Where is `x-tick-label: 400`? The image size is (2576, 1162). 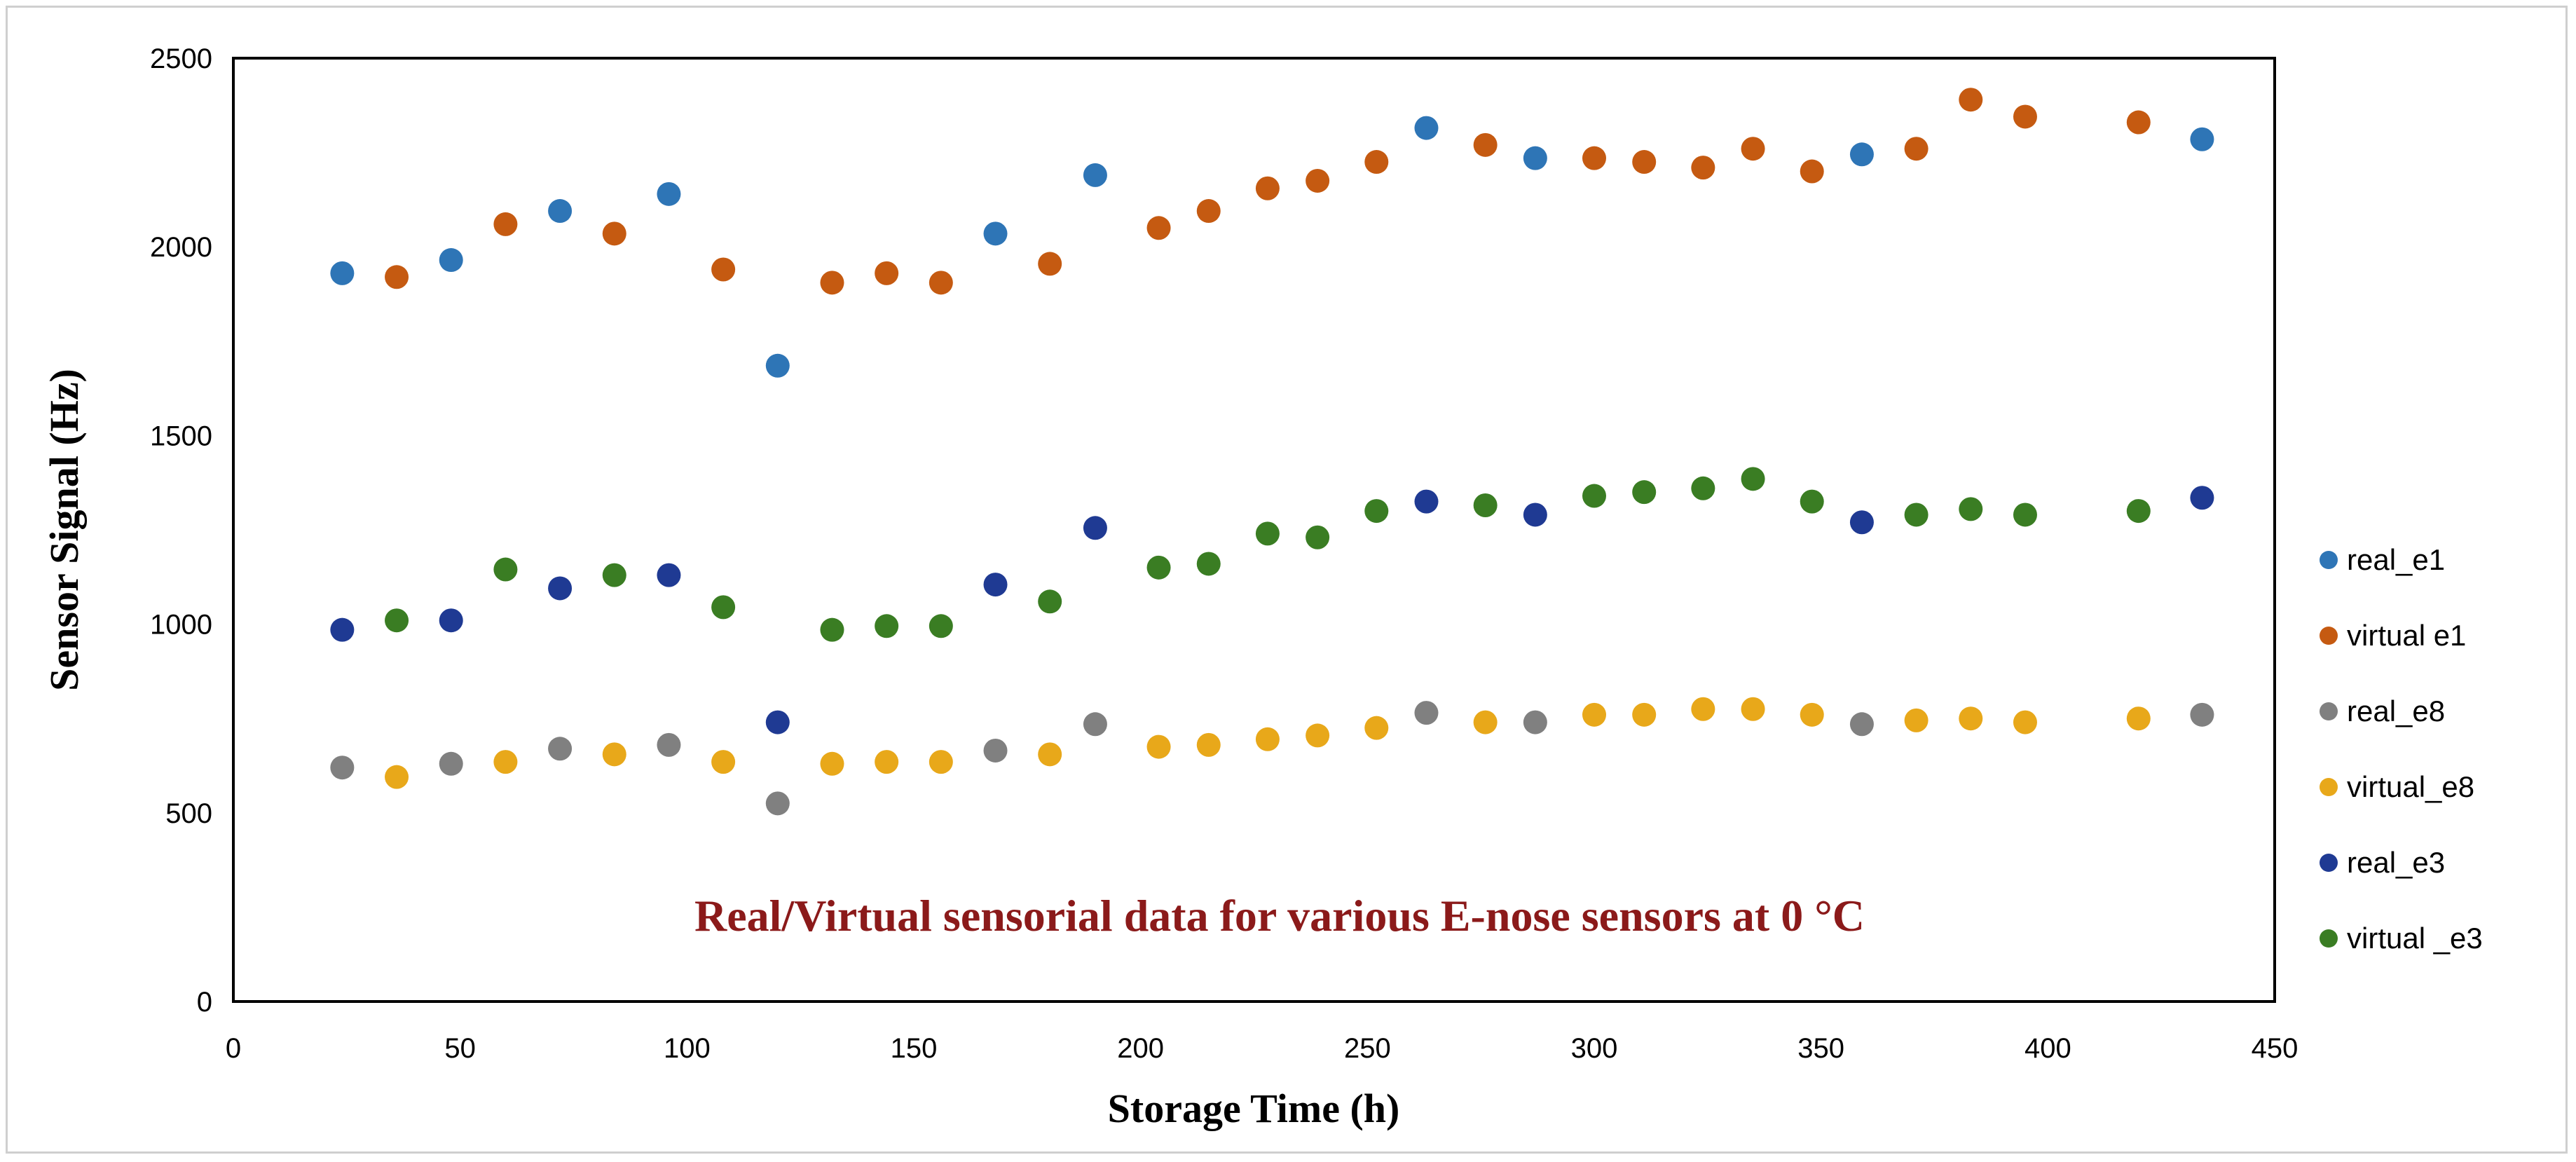 x-tick-label: 400 is located at coordinates (2048, 1048).